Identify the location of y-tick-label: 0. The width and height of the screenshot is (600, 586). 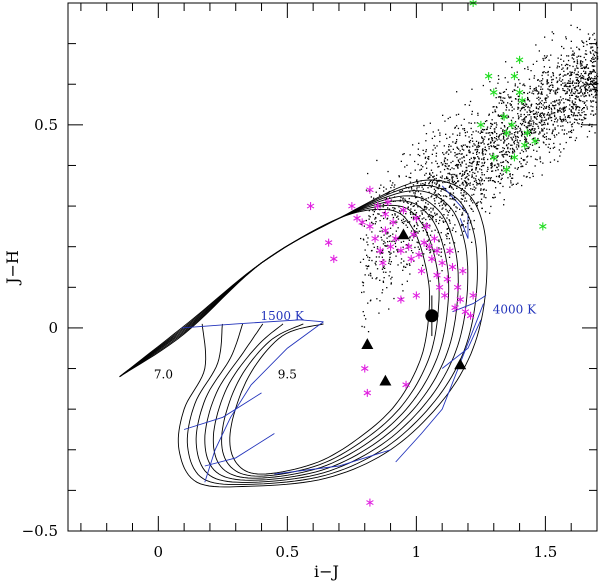
(53, 328).